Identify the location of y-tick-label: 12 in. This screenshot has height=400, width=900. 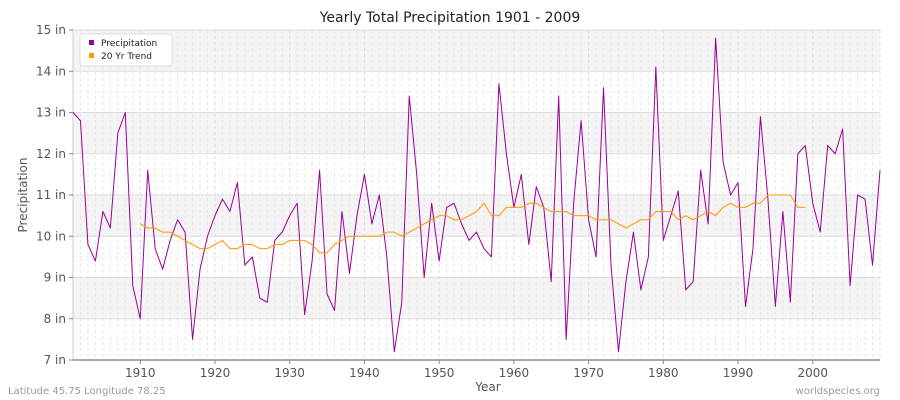
(51, 154).